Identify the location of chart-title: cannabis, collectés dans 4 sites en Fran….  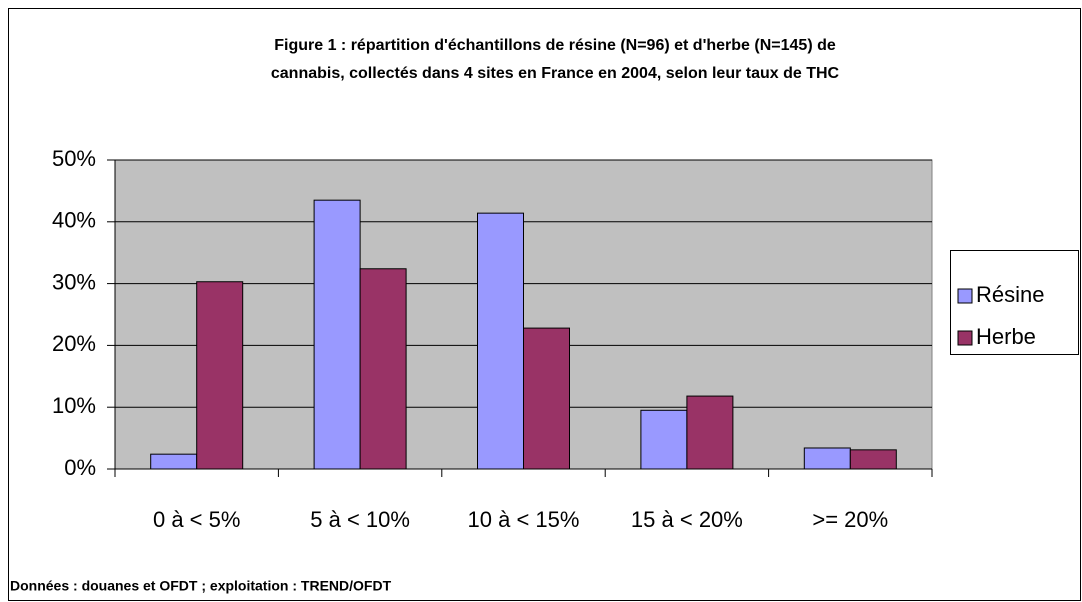
(555, 73).